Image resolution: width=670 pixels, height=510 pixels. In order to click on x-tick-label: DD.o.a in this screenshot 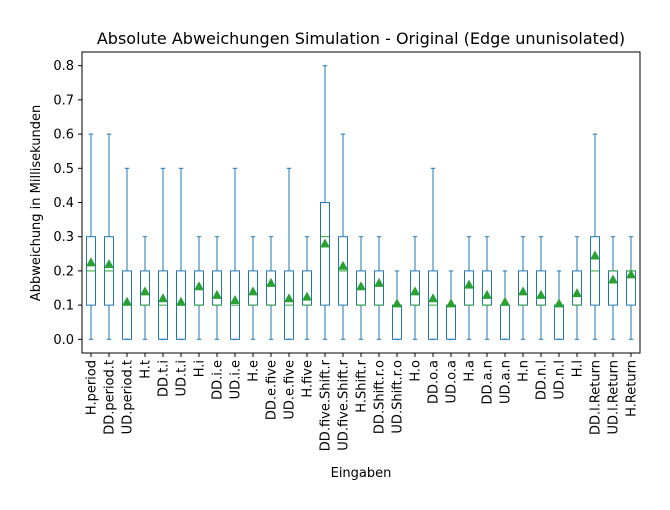, I will do `click(434, 382)`.